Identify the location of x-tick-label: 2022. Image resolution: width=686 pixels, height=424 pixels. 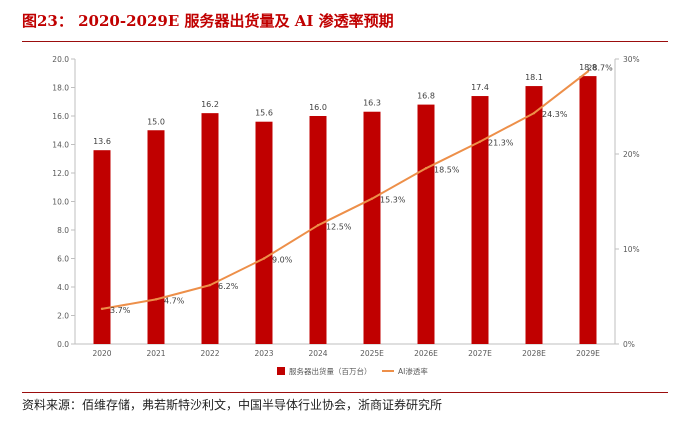
(209, 353).